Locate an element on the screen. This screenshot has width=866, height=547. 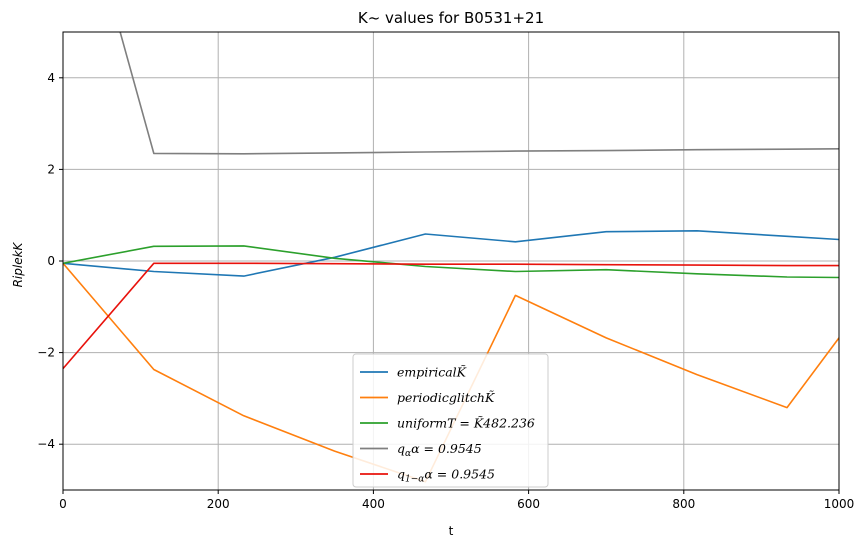
x-tick-label: 200 is located at coordinates (218, 504).